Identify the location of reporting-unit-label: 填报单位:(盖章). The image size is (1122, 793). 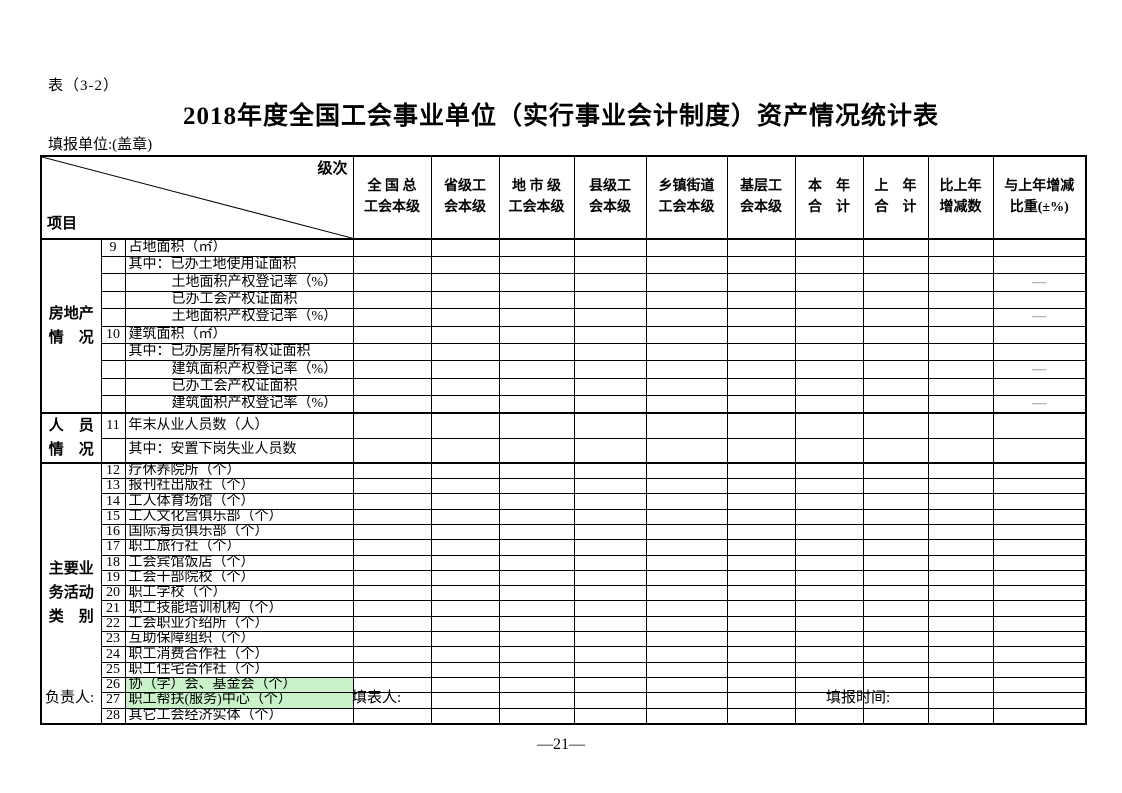
(100, 145).